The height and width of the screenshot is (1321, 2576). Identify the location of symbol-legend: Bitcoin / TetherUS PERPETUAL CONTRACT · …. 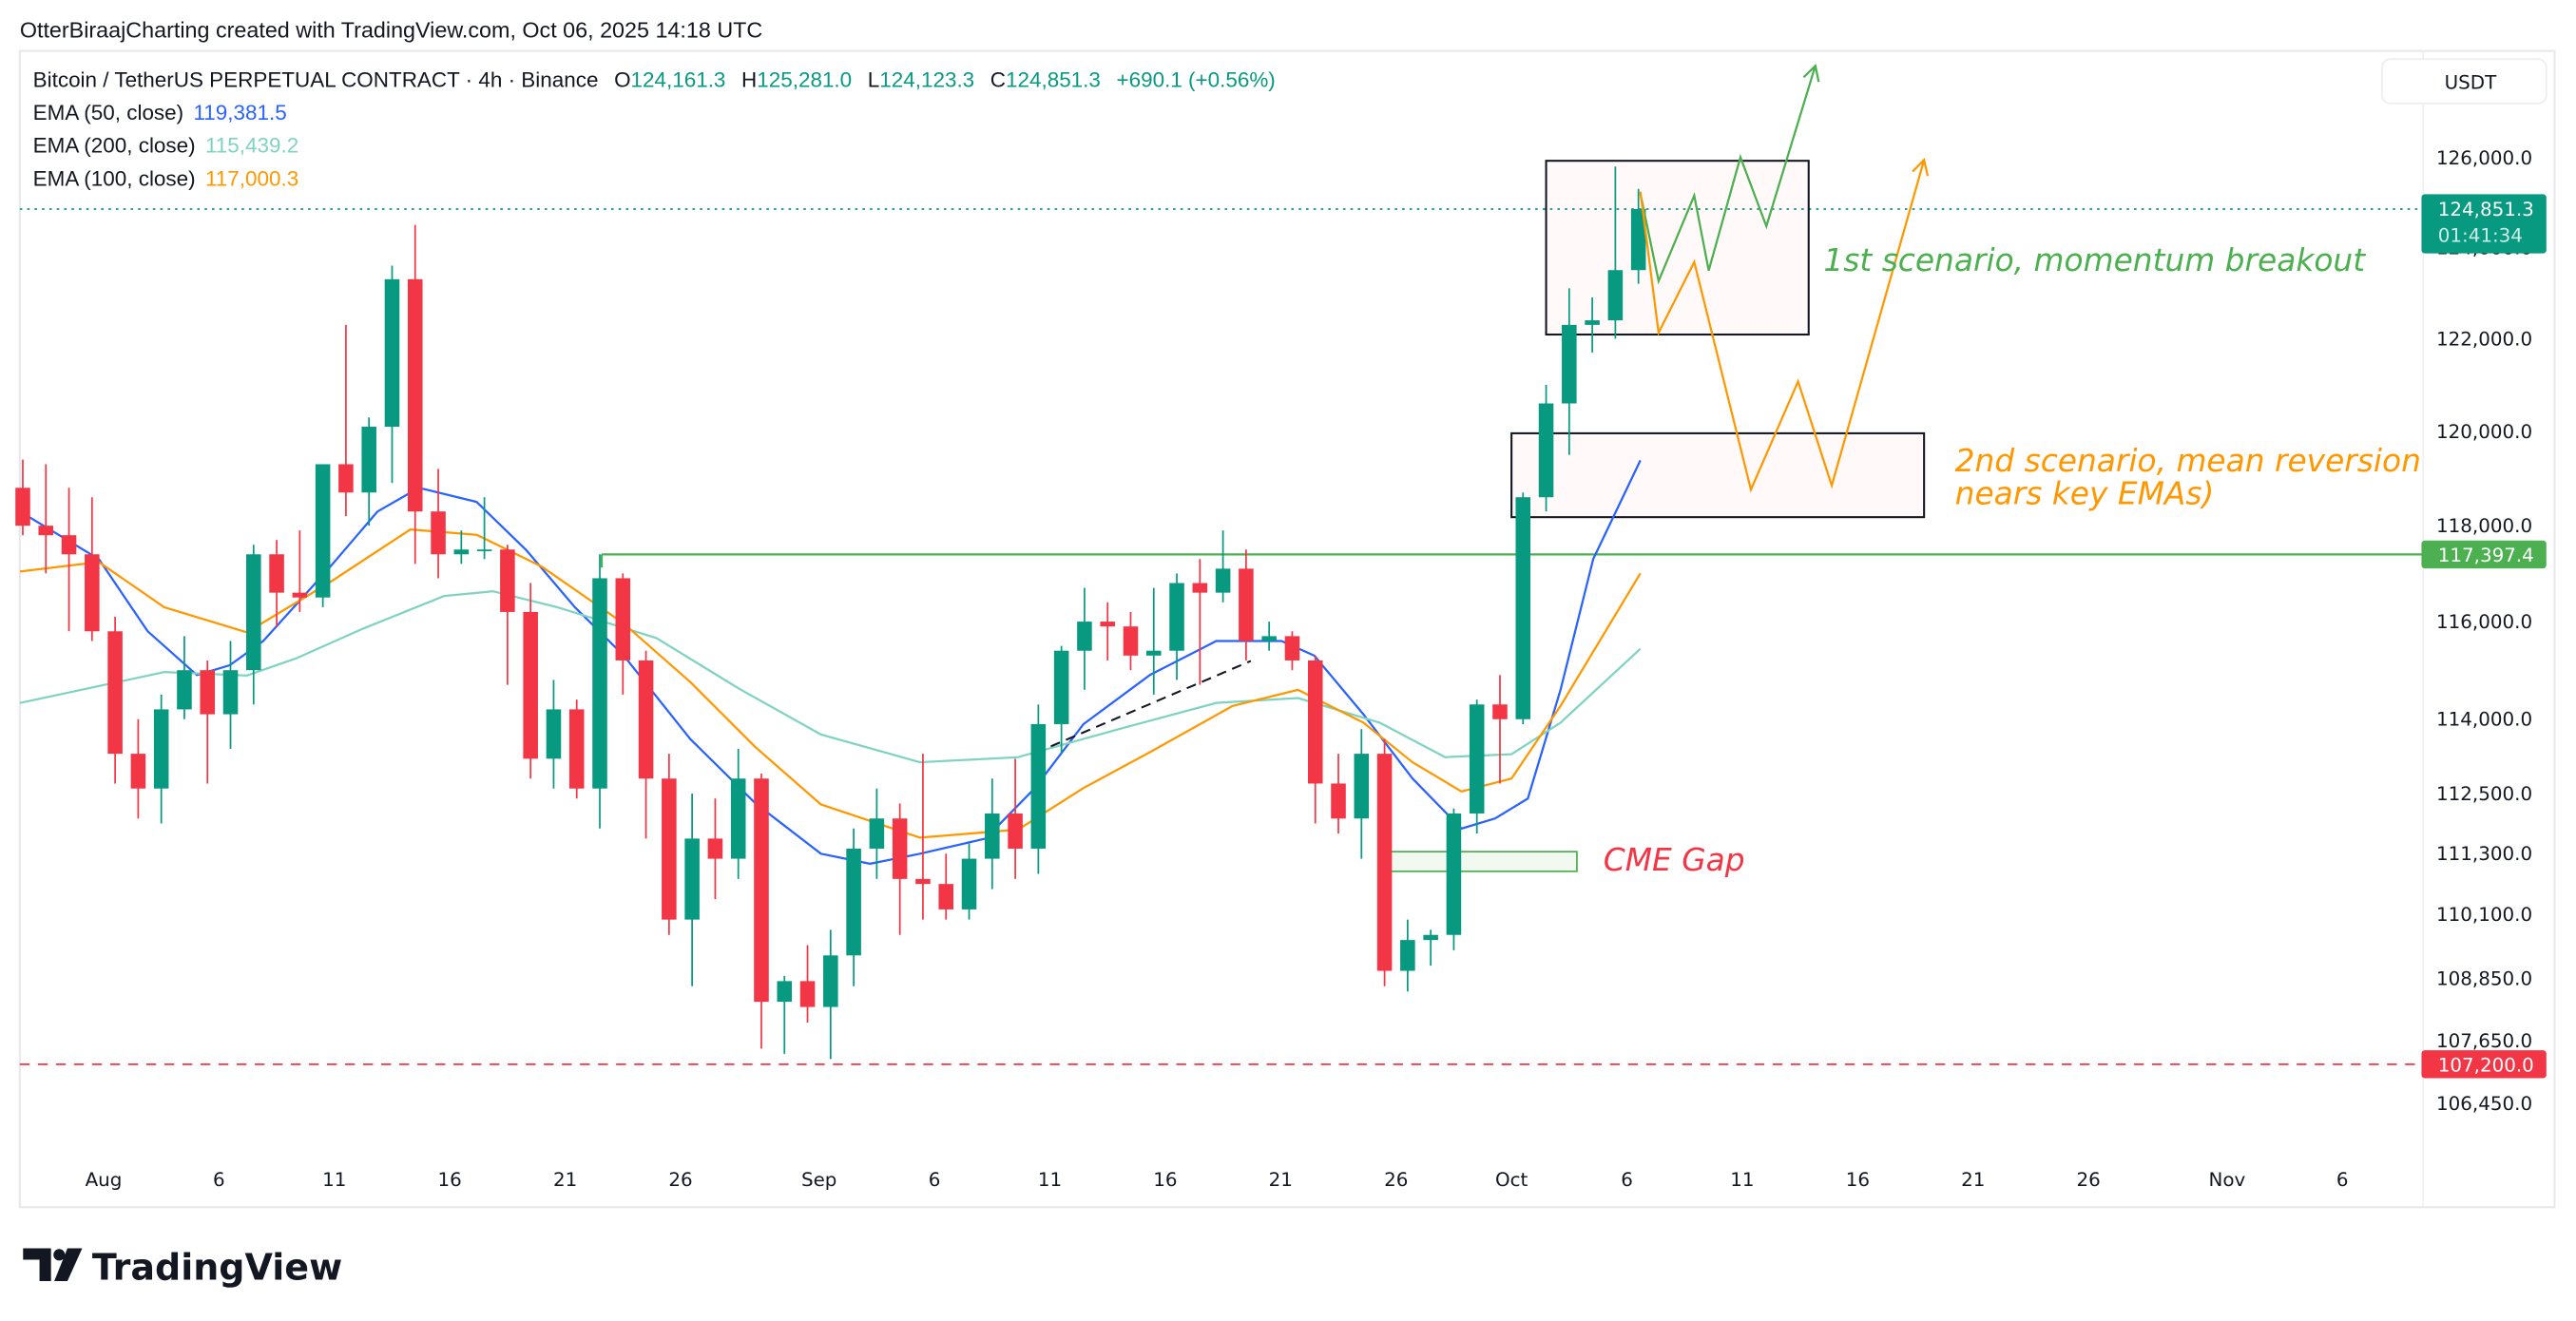
(655, 80).